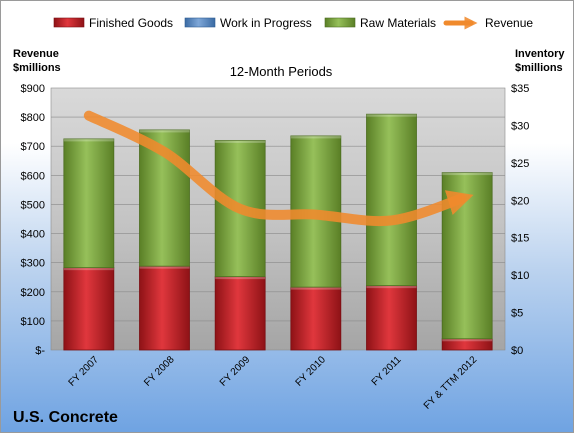  Describe the element at coordinates (520, 220) in the screenshot. I see `right-axis: $0 $5 $10 $15 $20 $25 $30 $35` at that location.